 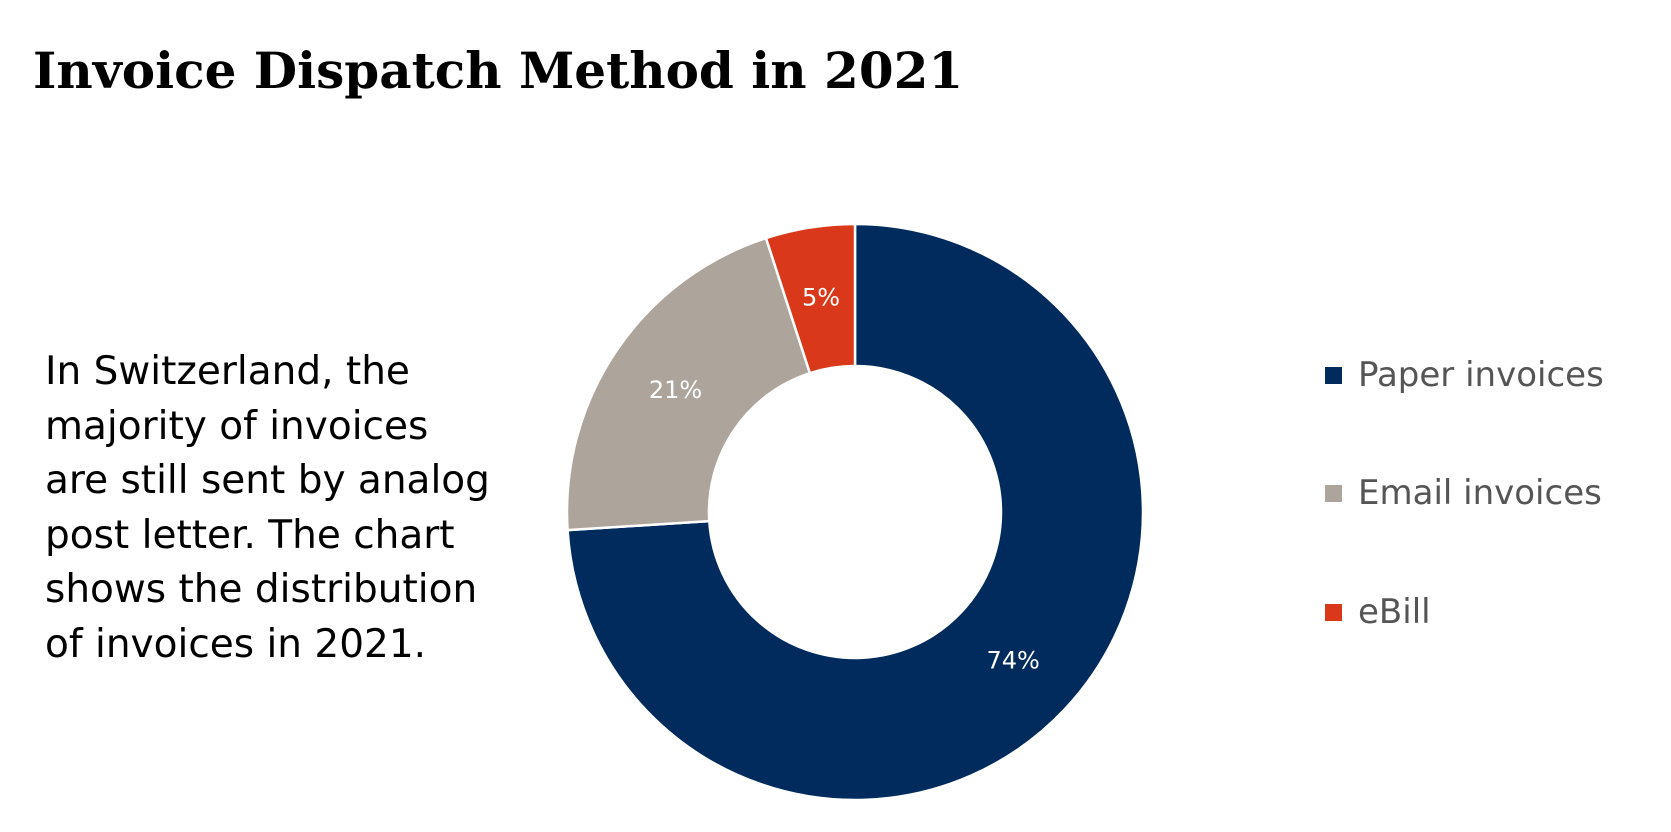 I want to click on legend-label-paper-invoices: Paper invoices, so click(x=1481, y=375).